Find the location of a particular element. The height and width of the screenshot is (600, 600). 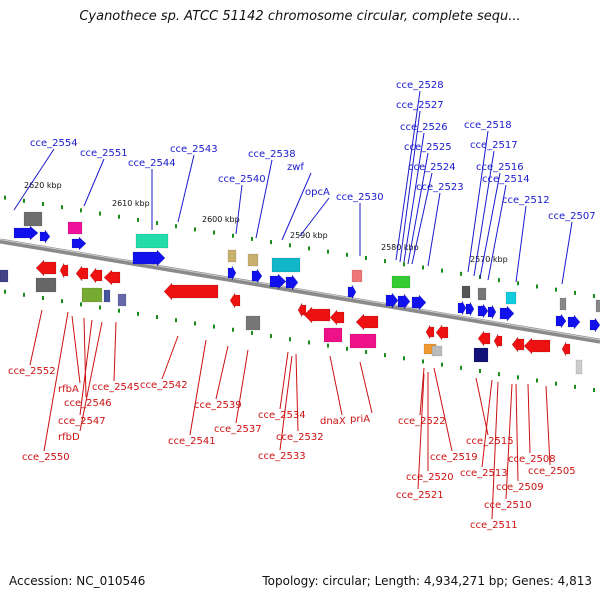

bottom-gene-label: cce_2509 is located at coordinates (520, 487).